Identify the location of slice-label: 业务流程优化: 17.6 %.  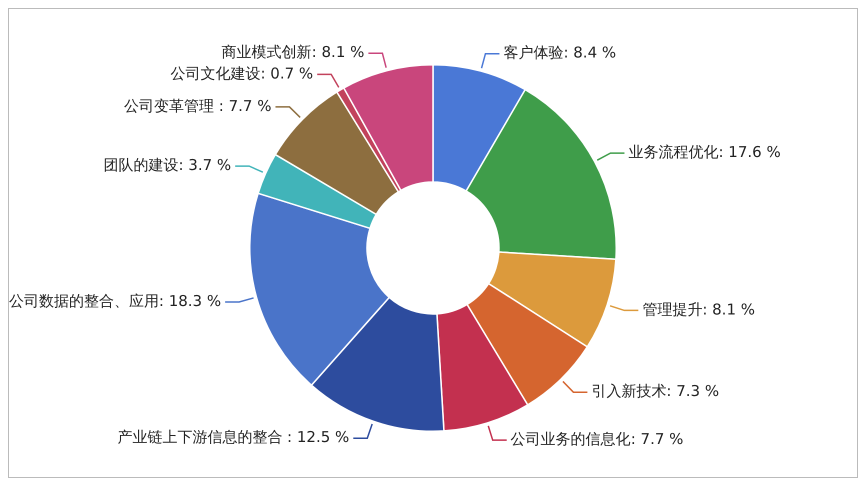
(704, 151).